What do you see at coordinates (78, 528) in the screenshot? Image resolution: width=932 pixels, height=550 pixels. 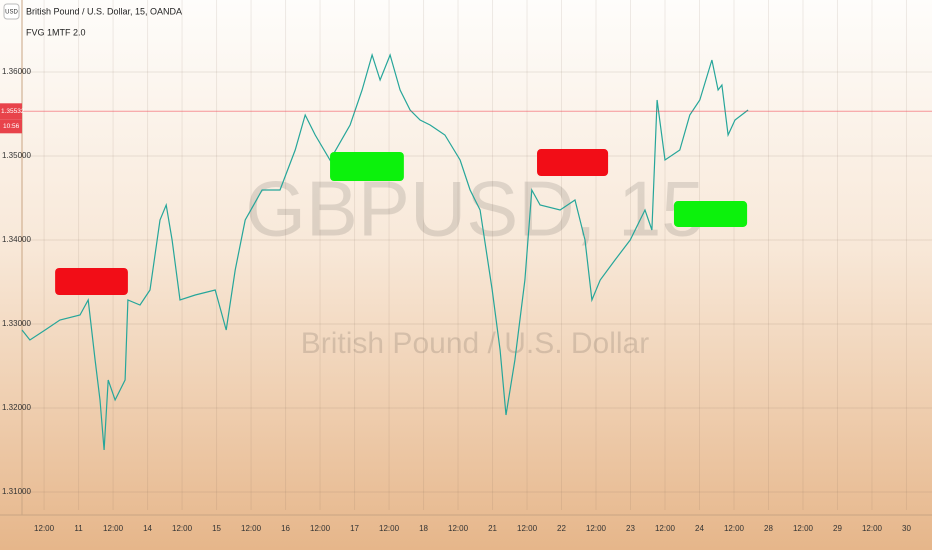 I see `x-tick-label: 11` at bounding box center [78, 528].